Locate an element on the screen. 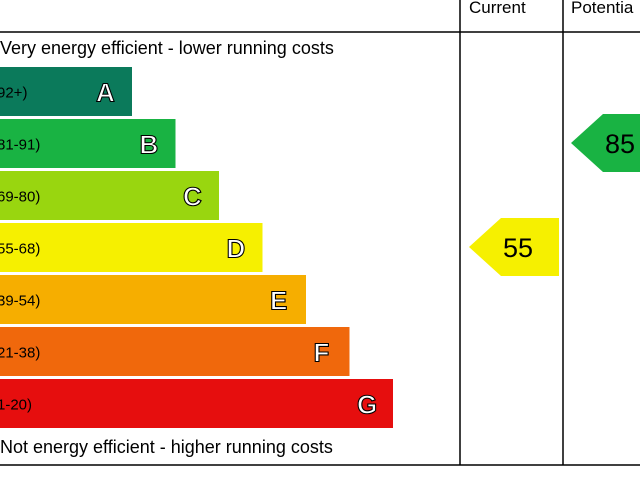 The width and height of the screenshot is (640, 479). band-letter-b: B is located at coordinates (149, 145).